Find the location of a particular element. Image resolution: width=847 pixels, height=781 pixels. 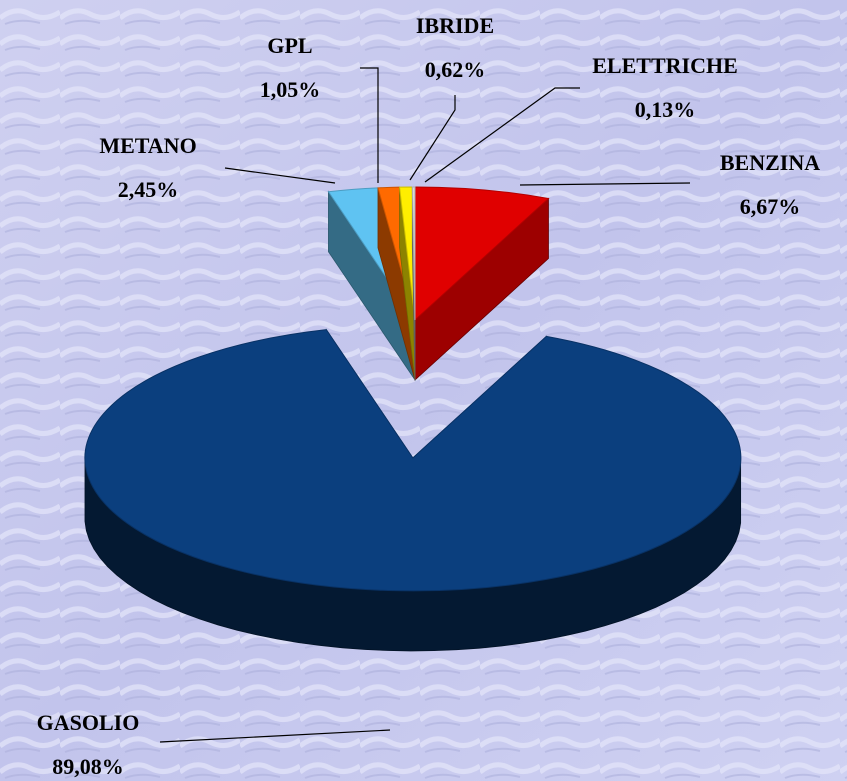

slice-value-label: 1,05% is located at coordinates (290, 89).